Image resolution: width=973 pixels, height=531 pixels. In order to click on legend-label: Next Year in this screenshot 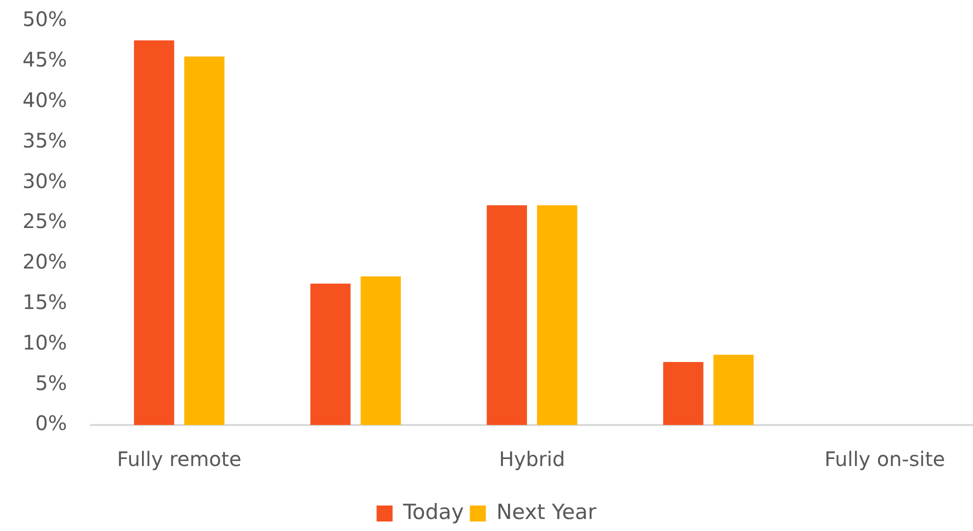, I will do `click(546, 512)`.